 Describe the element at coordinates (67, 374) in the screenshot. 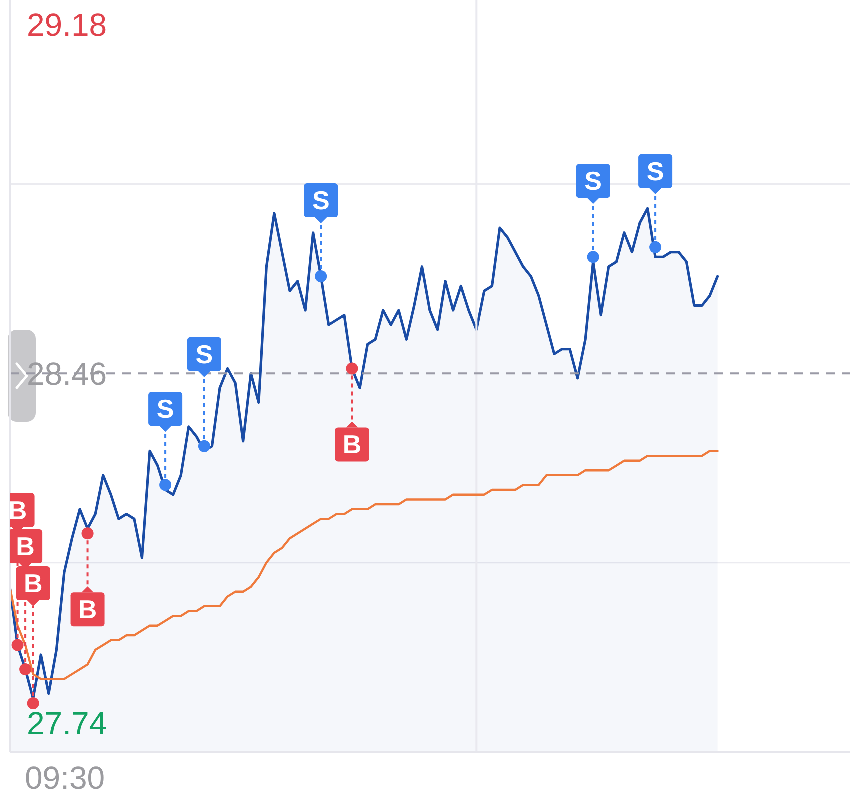

I see `y-tick-label: 28.46` at that location.